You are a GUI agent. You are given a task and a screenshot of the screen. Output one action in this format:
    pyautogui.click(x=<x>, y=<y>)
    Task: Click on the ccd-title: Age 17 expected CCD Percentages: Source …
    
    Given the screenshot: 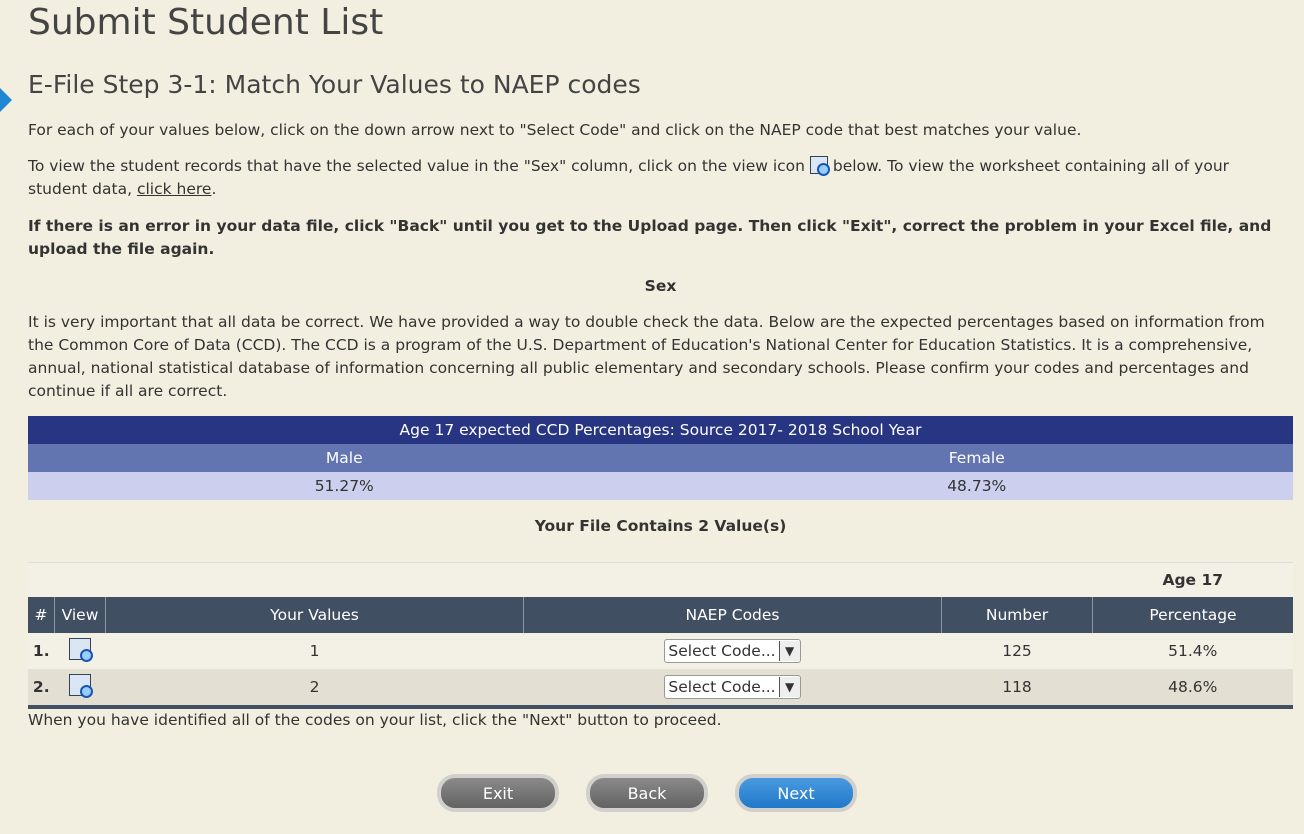 What is the action you would take?
    pyautogui.click(x=660, y=430)
    